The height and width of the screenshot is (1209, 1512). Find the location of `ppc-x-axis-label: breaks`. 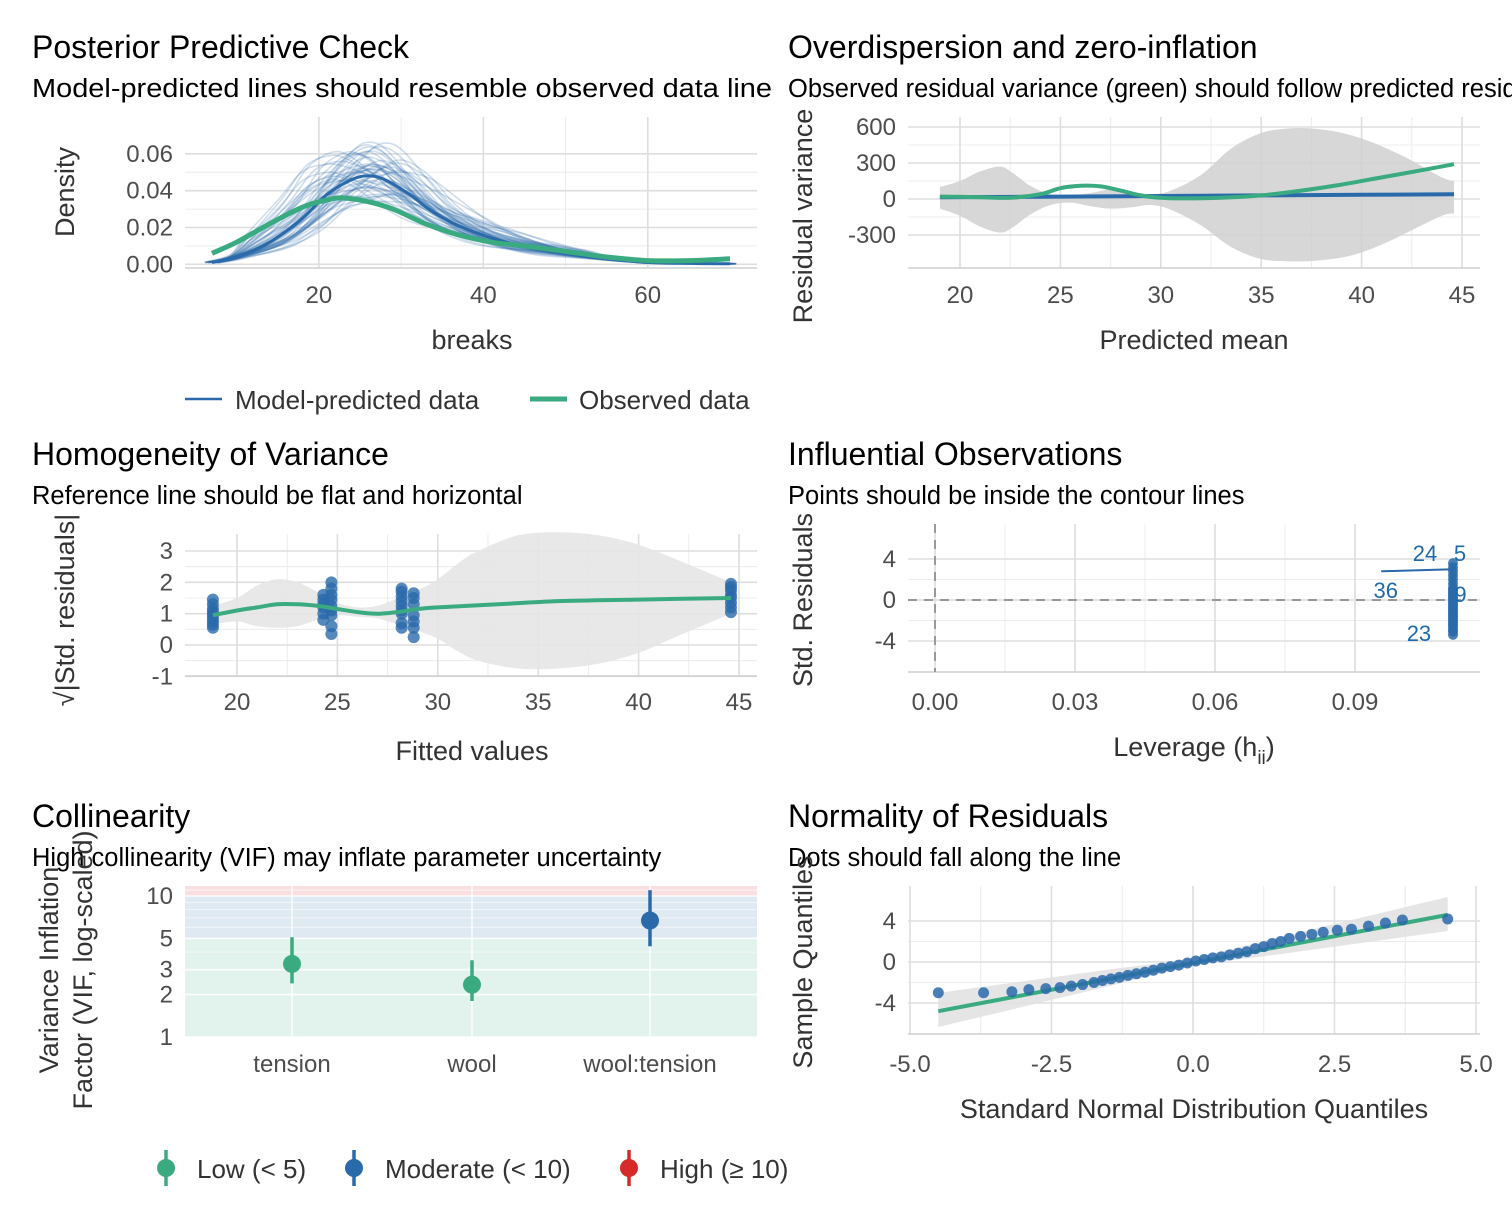

ppc-x-axis-label: breaks is located at coordinates (471, 340).